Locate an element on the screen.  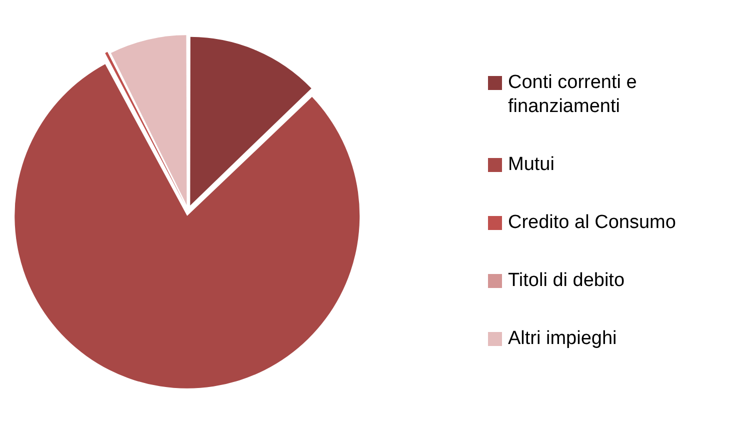
legend-label: Mutui is located at coordinates (531, 164).